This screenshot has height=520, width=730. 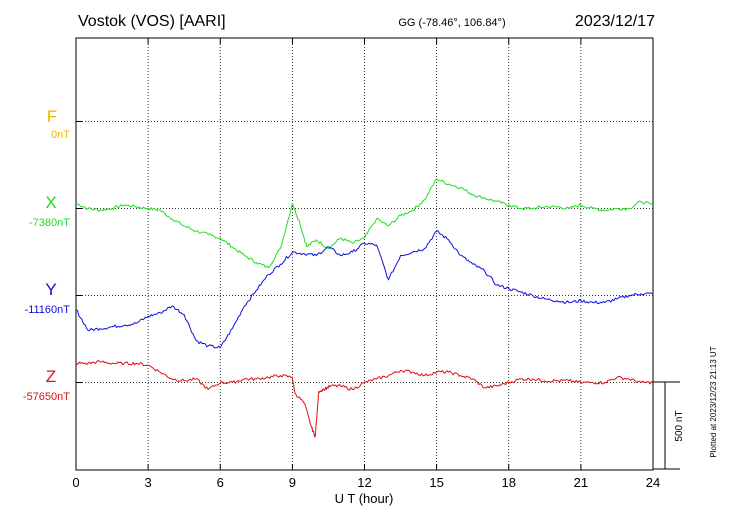 I want to click on series-line-z, so click(x=364, y=399).